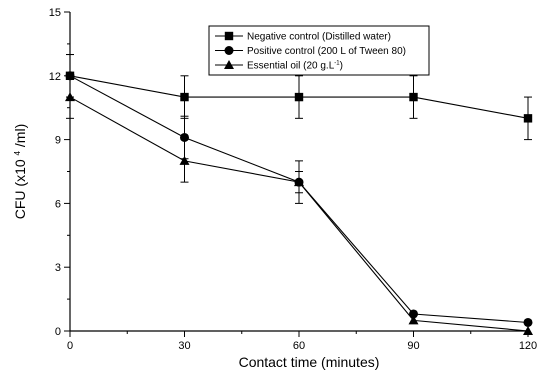 This screenshot has width=539, height=376. Describe the element at coordinates (413, 346) in the screenshot. I see `x-tick-label: 90` at that location.